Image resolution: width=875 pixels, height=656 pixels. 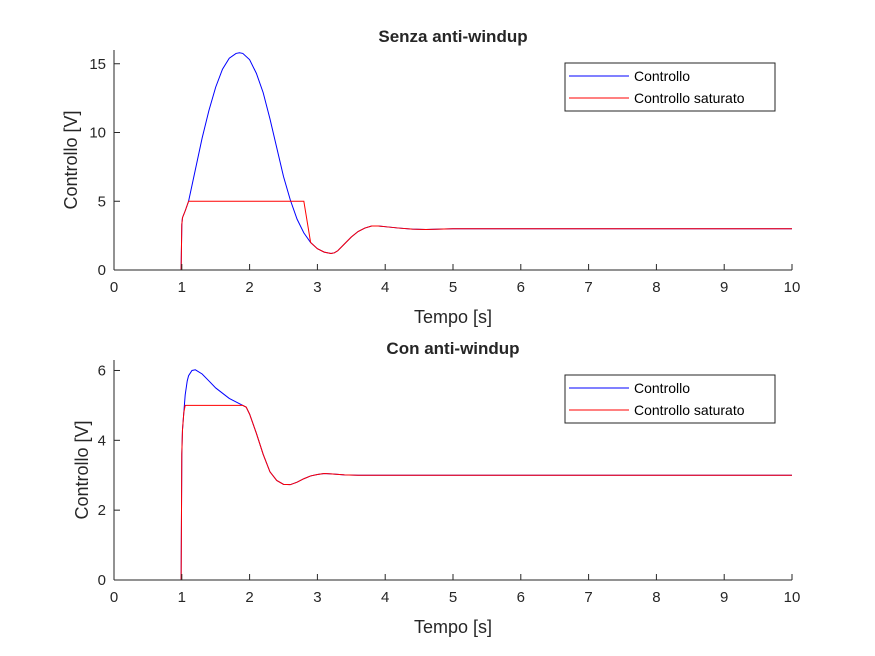 I want to click on y-tick-label: 6, so click(x=102, y=370).